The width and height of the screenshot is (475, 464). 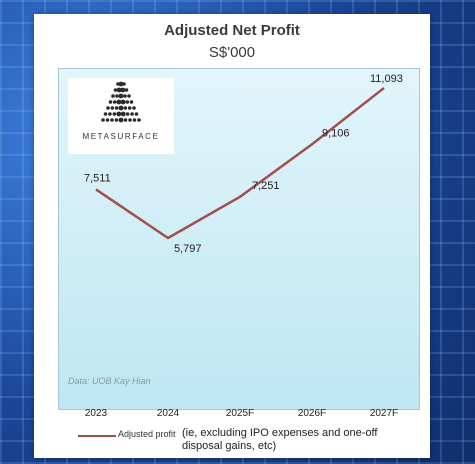 What do you see at coordinates (96, 413) in the screenshot?
I see `x-tick-label: 2023` at bounding box center [96, 413].